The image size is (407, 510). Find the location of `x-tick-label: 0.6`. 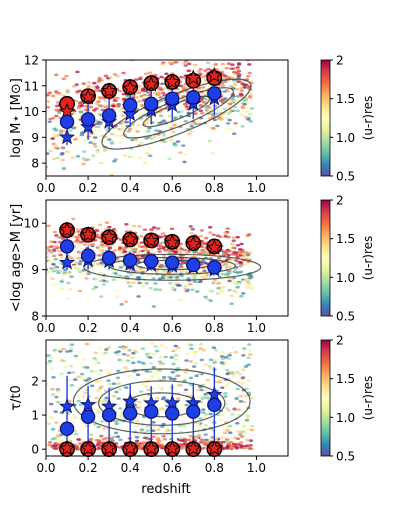

x-tick-label: 0.6 is located at coordinates (172, 188).